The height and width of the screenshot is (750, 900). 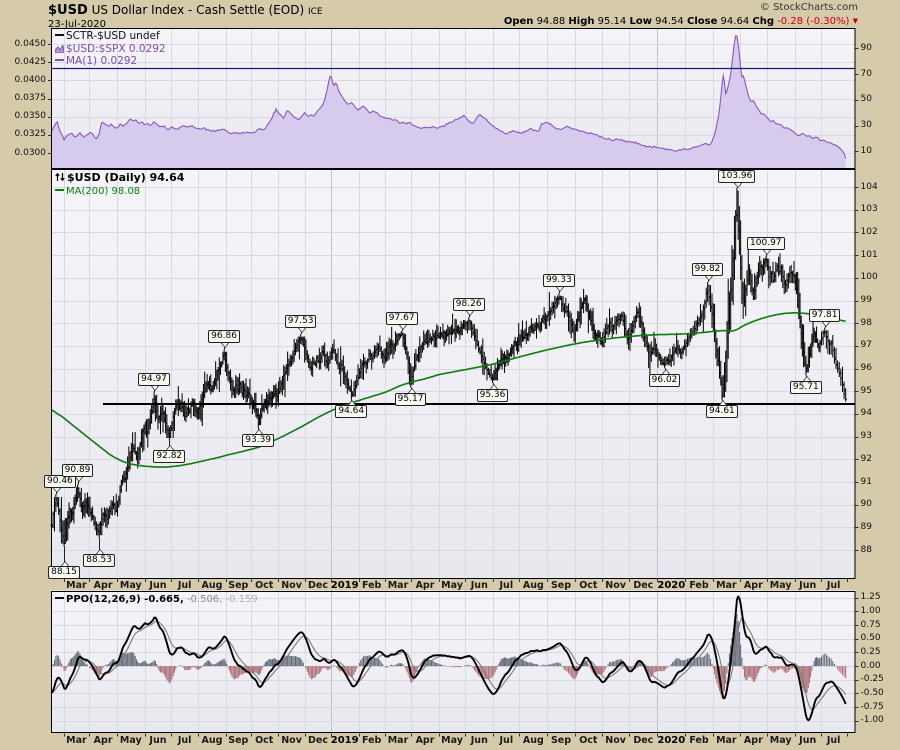 I want to click on legend-ma1-label: MA(1) 0.0292, so click(x=102, y=61).